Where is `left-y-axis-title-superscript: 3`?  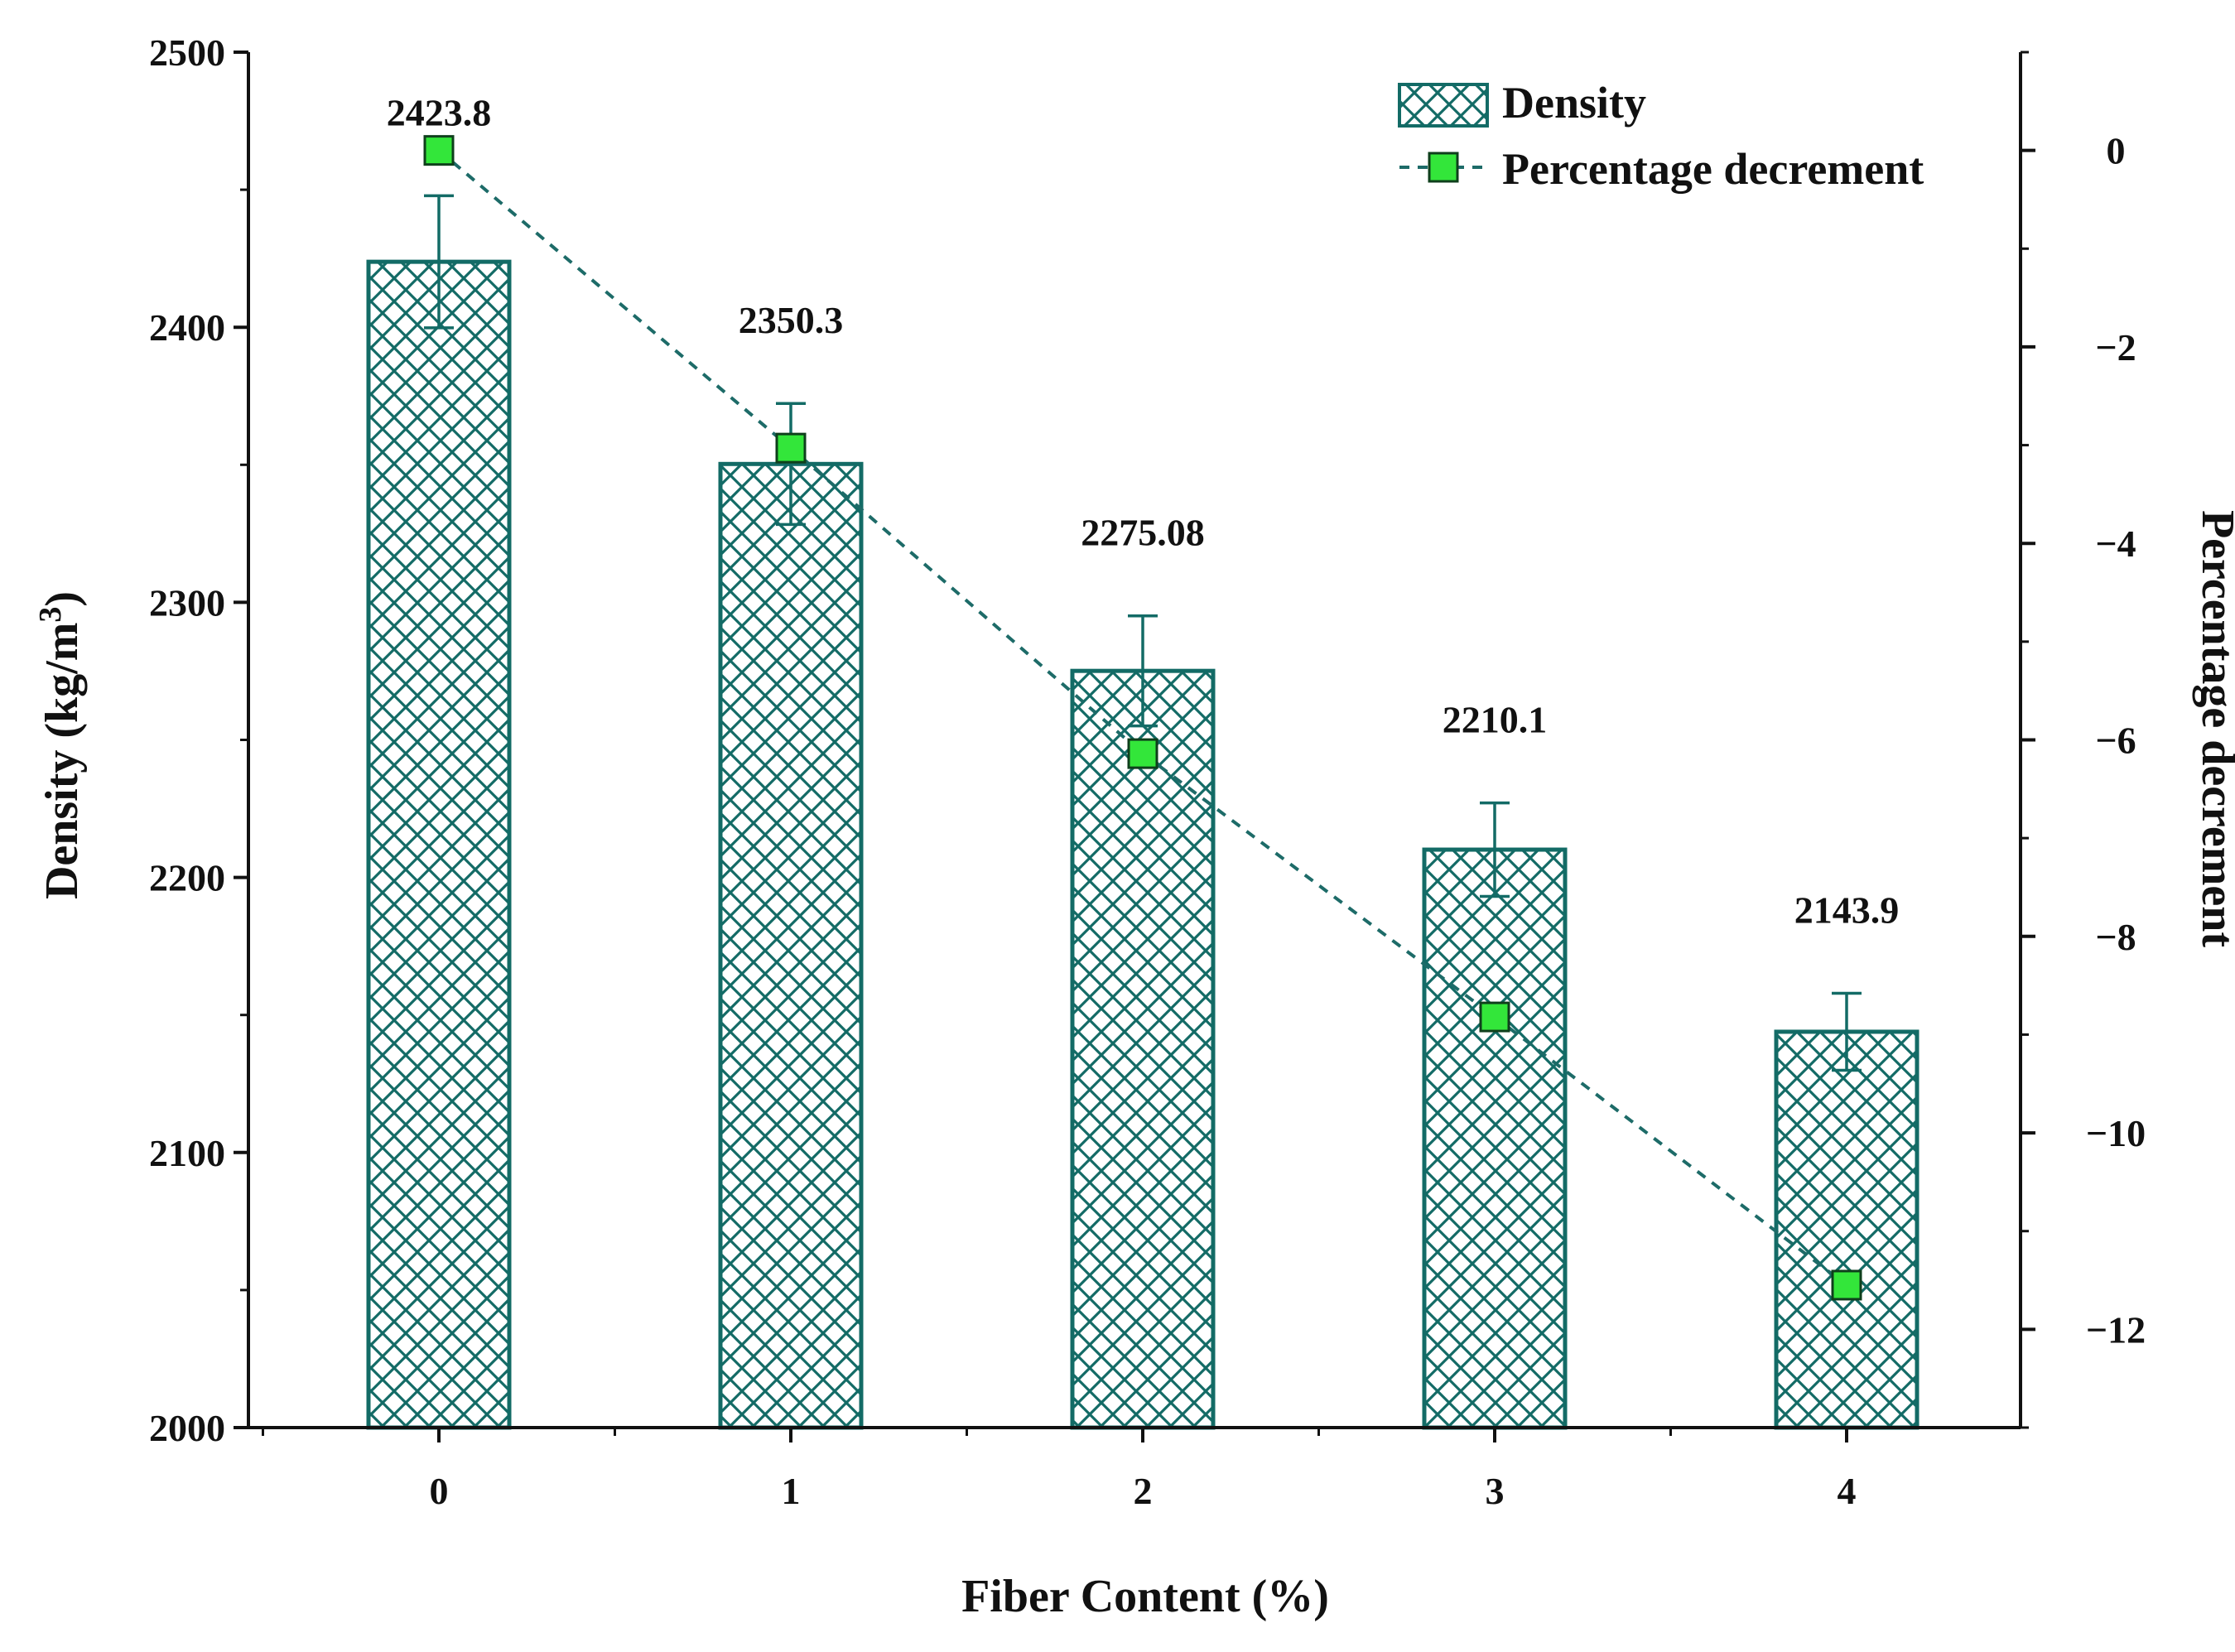
left-y-axis-title-superscript: 3 is located at coordinates (50, 615).